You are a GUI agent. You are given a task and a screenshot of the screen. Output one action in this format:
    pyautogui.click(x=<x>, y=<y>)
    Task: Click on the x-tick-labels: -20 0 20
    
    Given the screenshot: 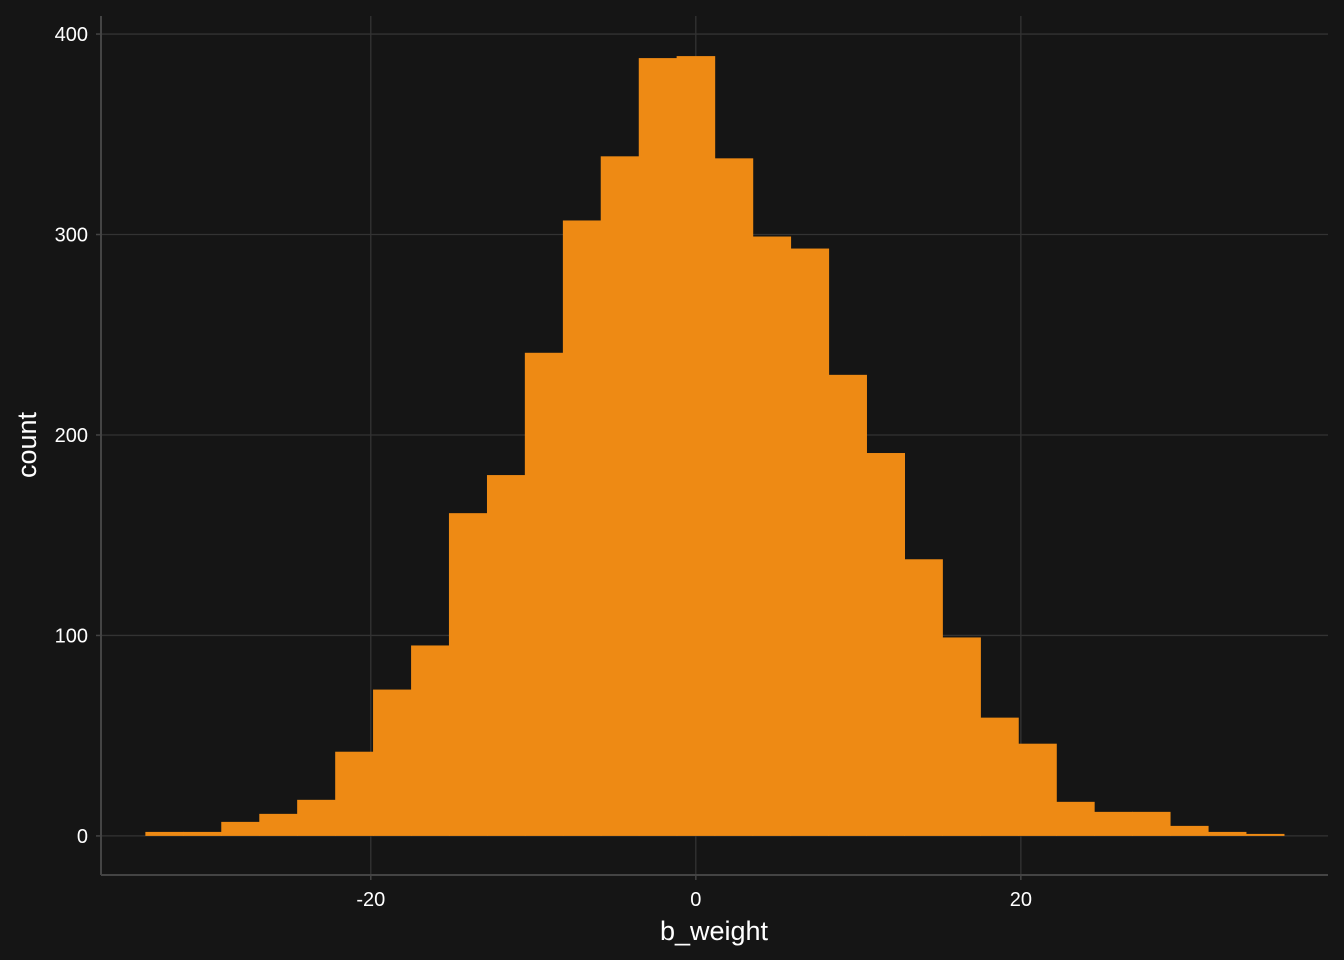 What is the action you would take?
    pyautogui.click(x=694, y=893)
    